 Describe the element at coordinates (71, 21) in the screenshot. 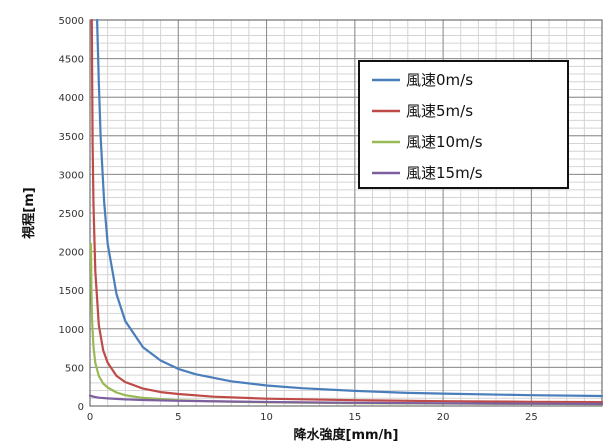

I see `y-tick-label: 5000` at that location.